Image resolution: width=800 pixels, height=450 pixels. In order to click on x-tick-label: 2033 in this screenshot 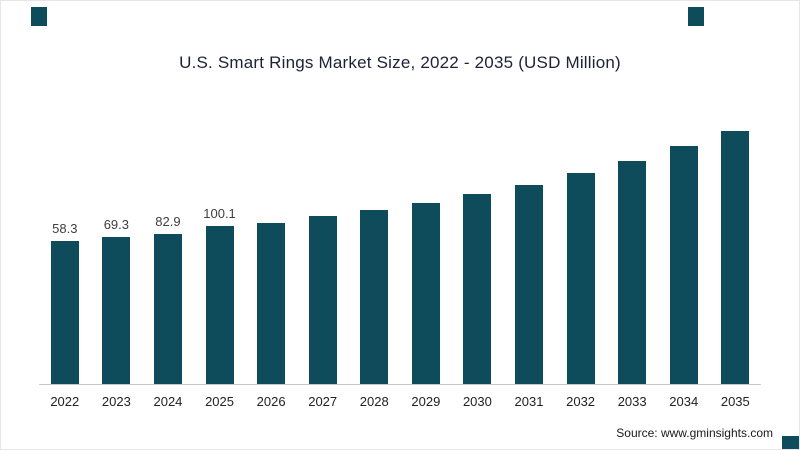, I will do `click(632, 401)`.